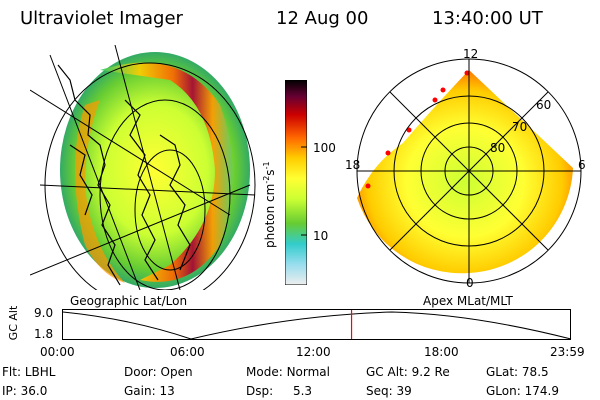 The width and height of the screenshot is (600, 400). Describe the element at coordinates (567, 352) in the screenshot. I see `timeline-tick-4: 23:59` at that location.